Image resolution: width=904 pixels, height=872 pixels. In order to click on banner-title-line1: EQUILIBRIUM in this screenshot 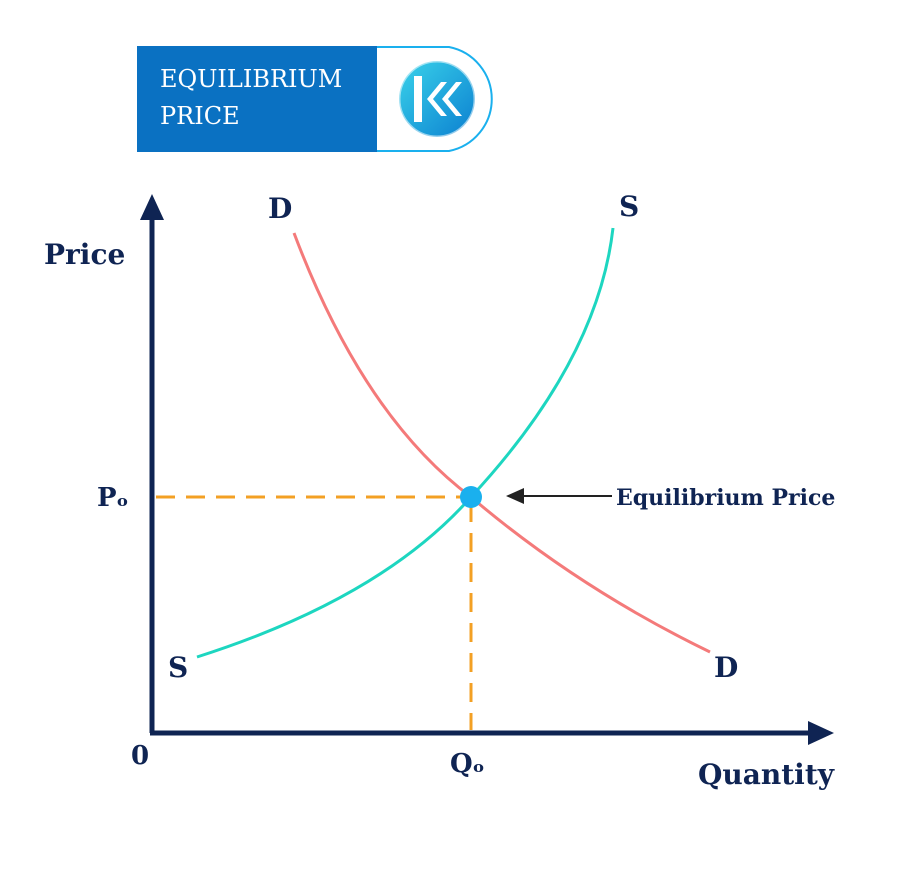, I will do `click(251, 79)`.